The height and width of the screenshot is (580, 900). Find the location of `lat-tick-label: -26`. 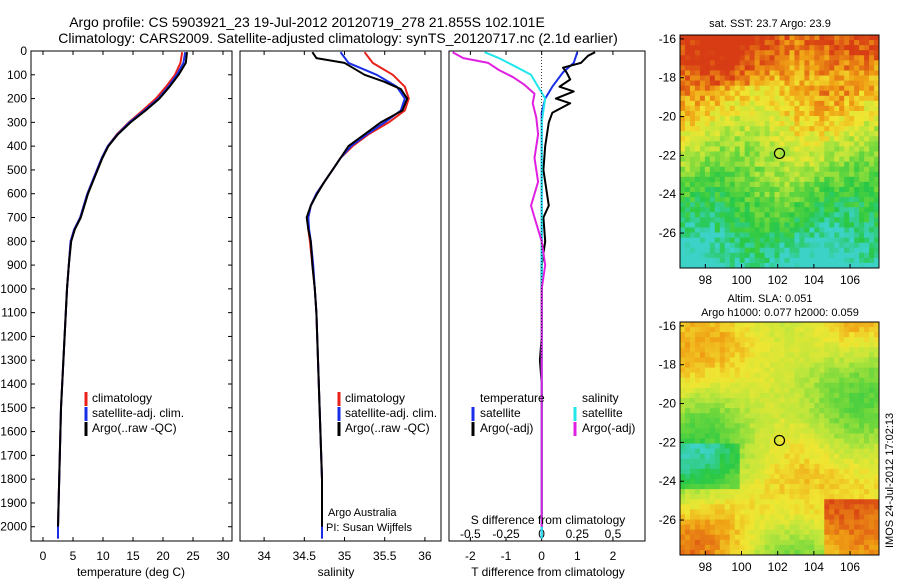

lat-tick-label: -26 is located at coordinates (668, 233).